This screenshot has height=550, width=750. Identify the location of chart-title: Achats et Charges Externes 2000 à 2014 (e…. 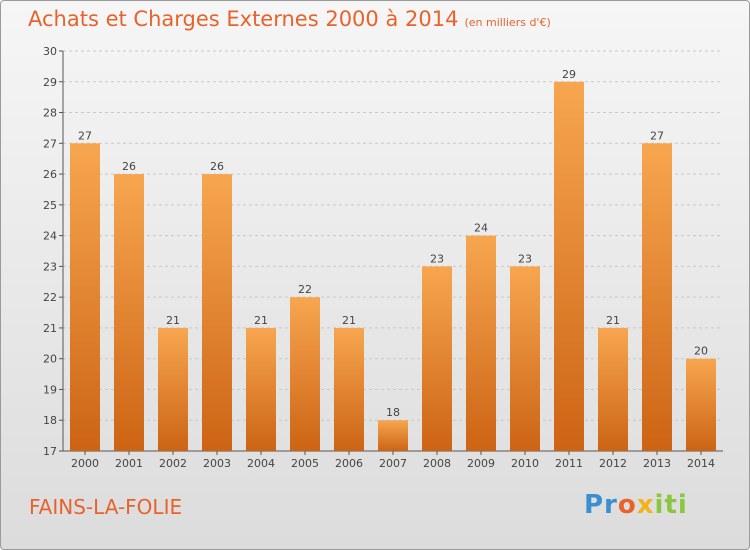
(289, 19).